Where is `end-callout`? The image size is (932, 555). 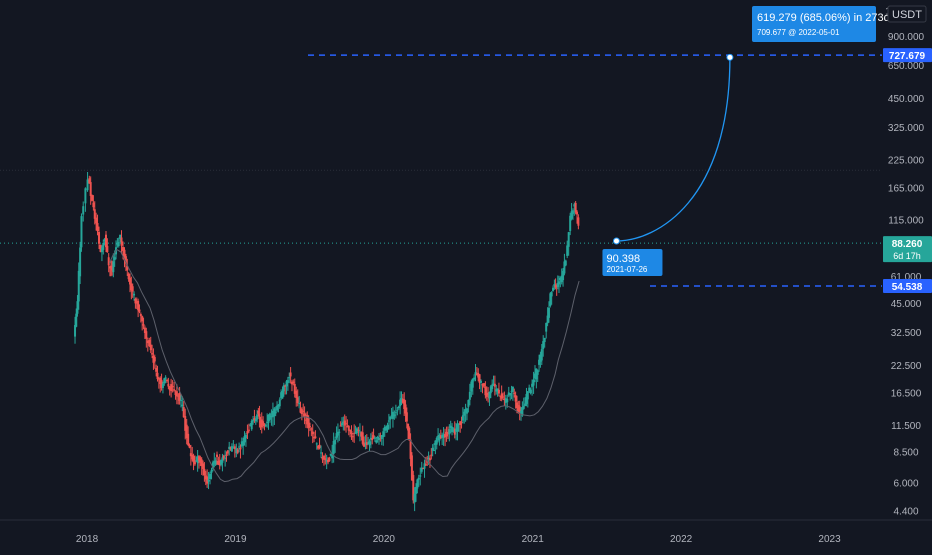
end-callout is located at coordinates (814, 24).